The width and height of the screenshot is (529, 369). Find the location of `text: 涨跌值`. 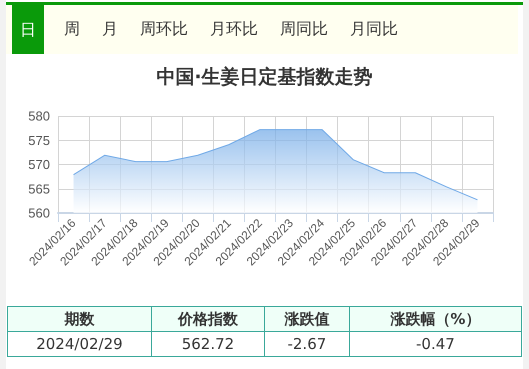

text: 涨跌值 is located at coordinates (307, 319).